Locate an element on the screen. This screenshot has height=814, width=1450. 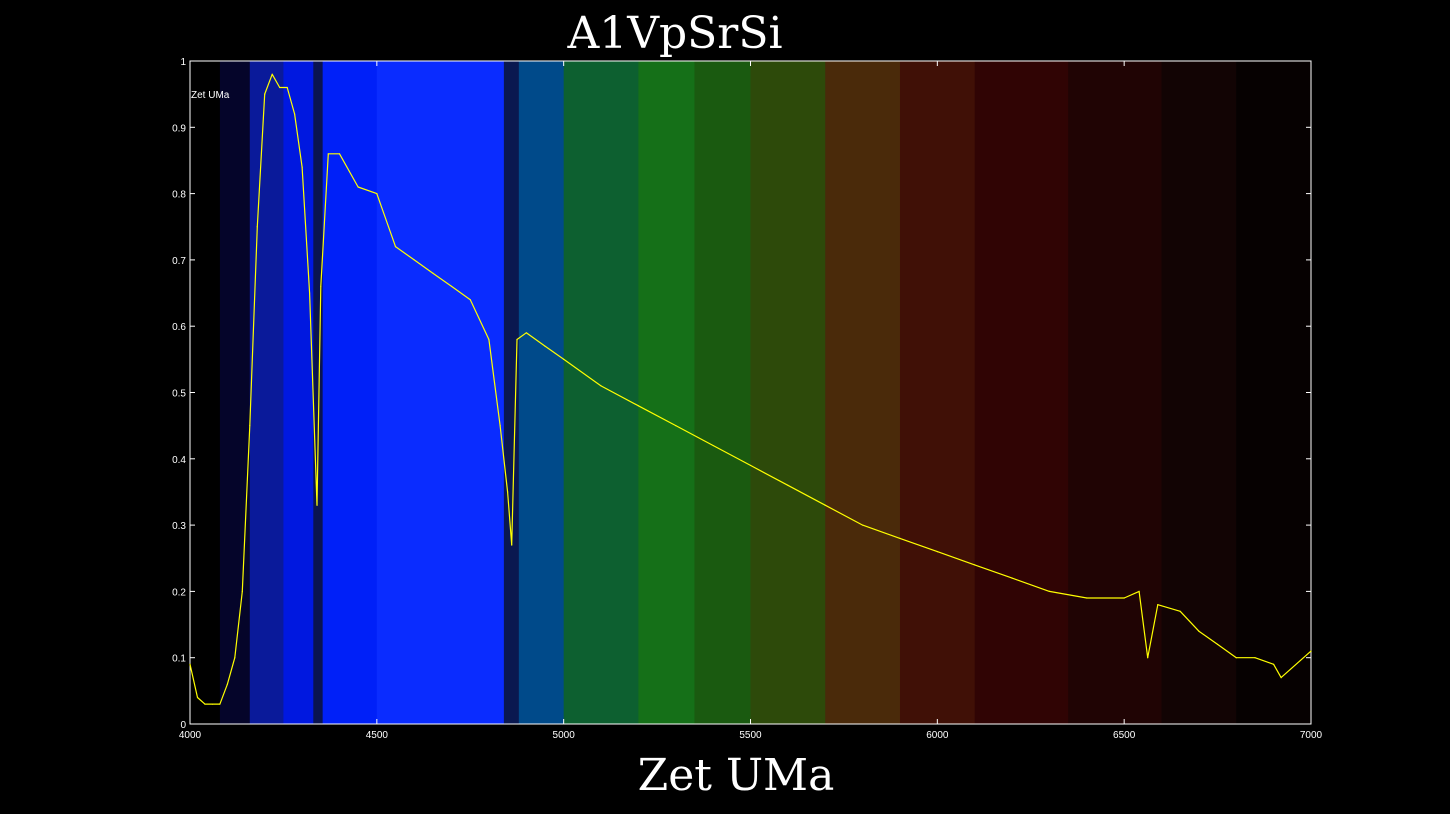
y-tick-label: 0.7 is located at coordinates (179, 261).